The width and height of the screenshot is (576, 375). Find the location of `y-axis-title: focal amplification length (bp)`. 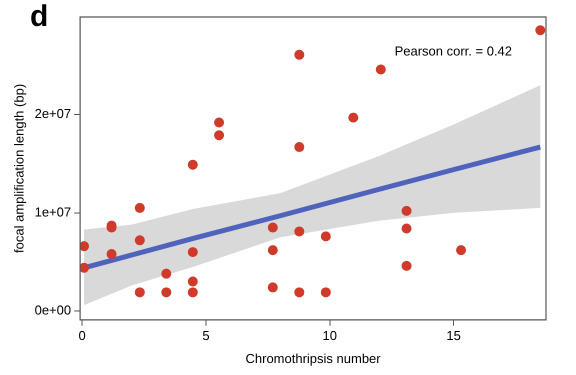

y-axis-title: focal amplification length (bp) is located at coordinates (18, 168).